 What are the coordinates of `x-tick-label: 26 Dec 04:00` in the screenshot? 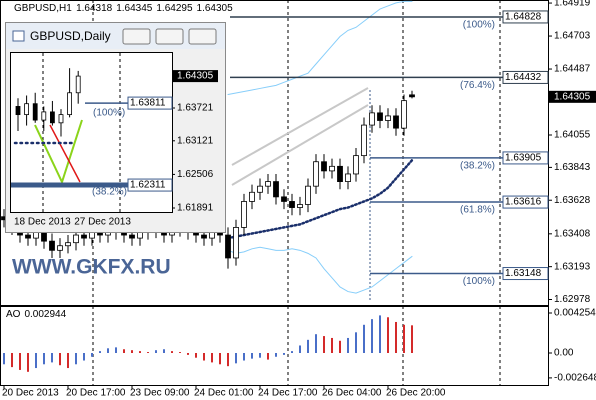 It's located at (352, 393).